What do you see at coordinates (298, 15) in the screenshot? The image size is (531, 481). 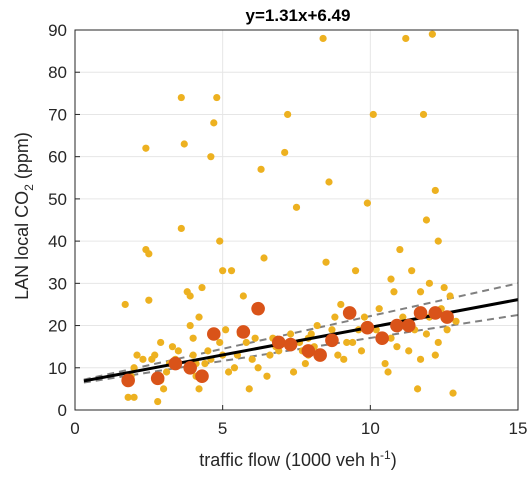 I see `chart-title: y=1.31x+6.49` at bounding box center [298, 15].